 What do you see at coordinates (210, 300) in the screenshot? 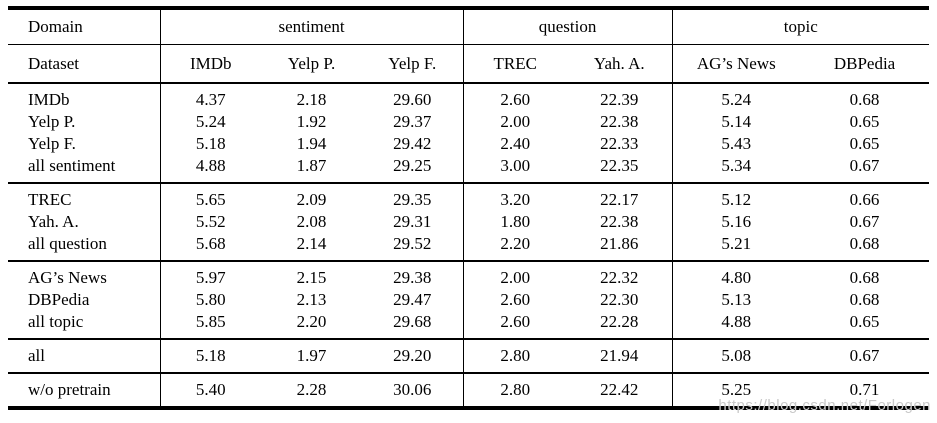
I see `data-cell: 5.80` at bounding box center [210, 300].